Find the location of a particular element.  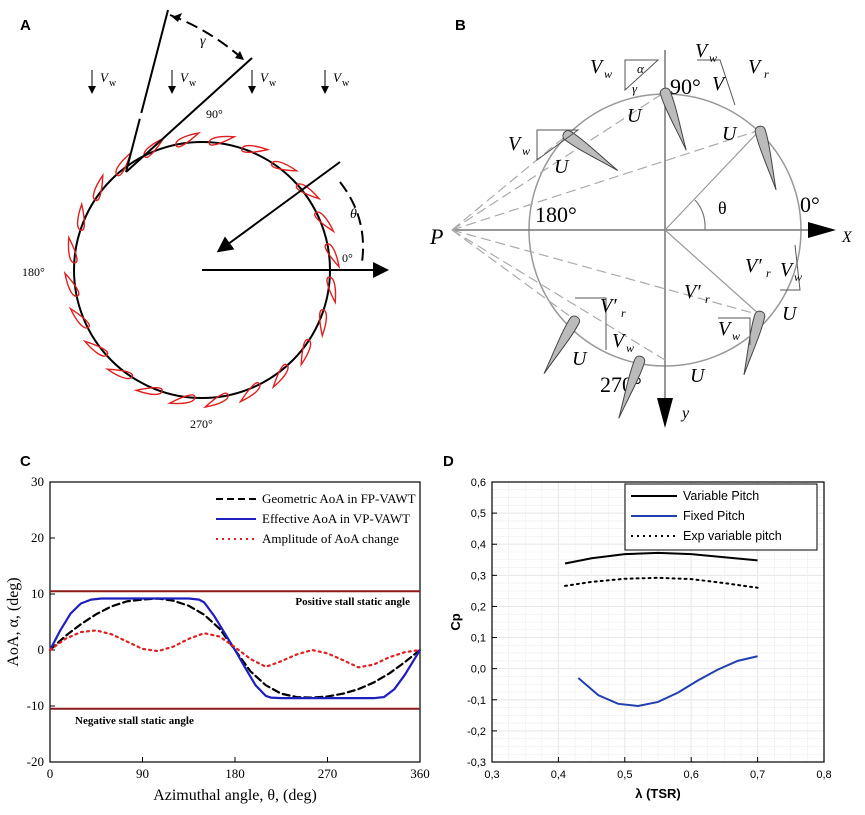

y-tick-label: -10 is located at coordinates (35, 705).